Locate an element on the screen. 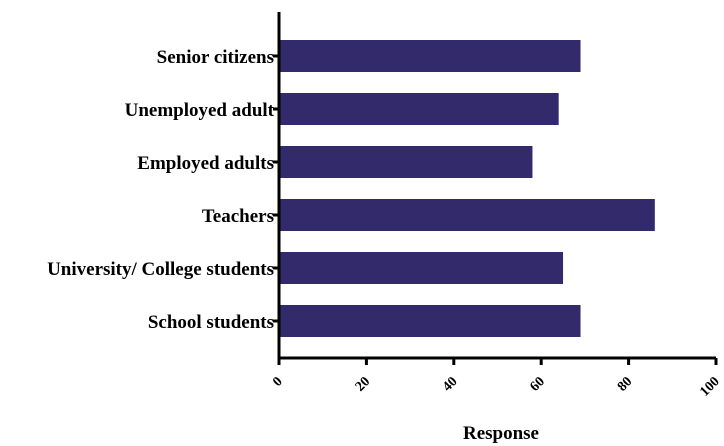 The image size is (724, 446). x-tick-label: 60 is located at coordinates (538, 384).